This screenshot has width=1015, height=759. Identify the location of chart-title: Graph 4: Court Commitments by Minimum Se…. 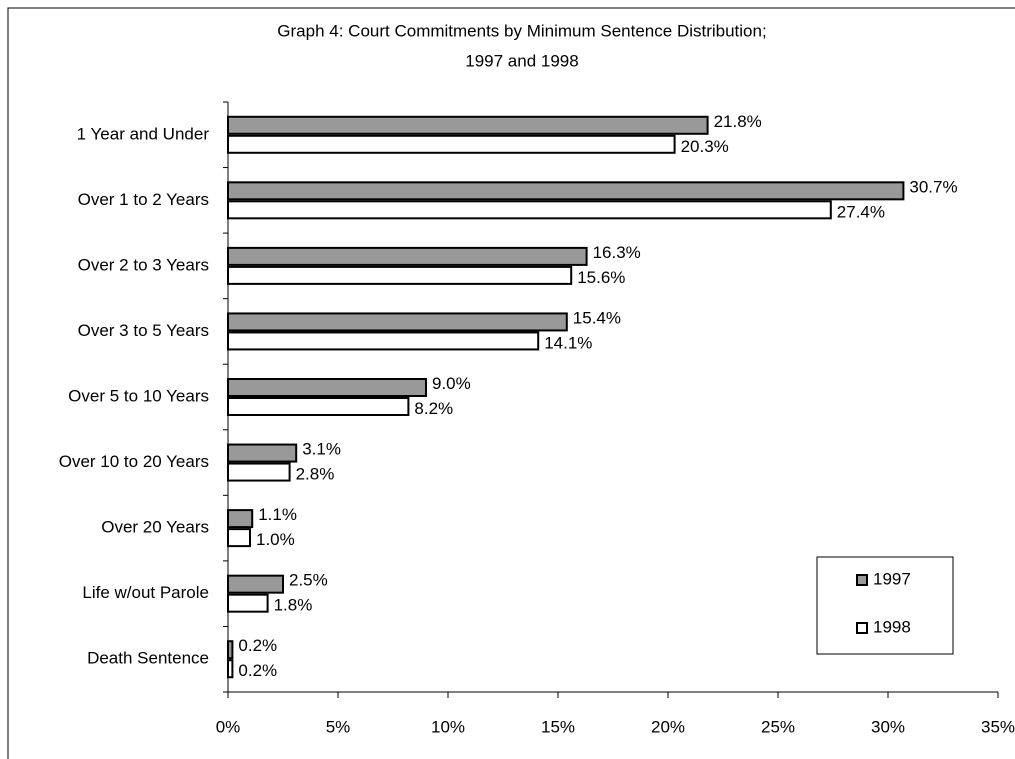
(521, 30).